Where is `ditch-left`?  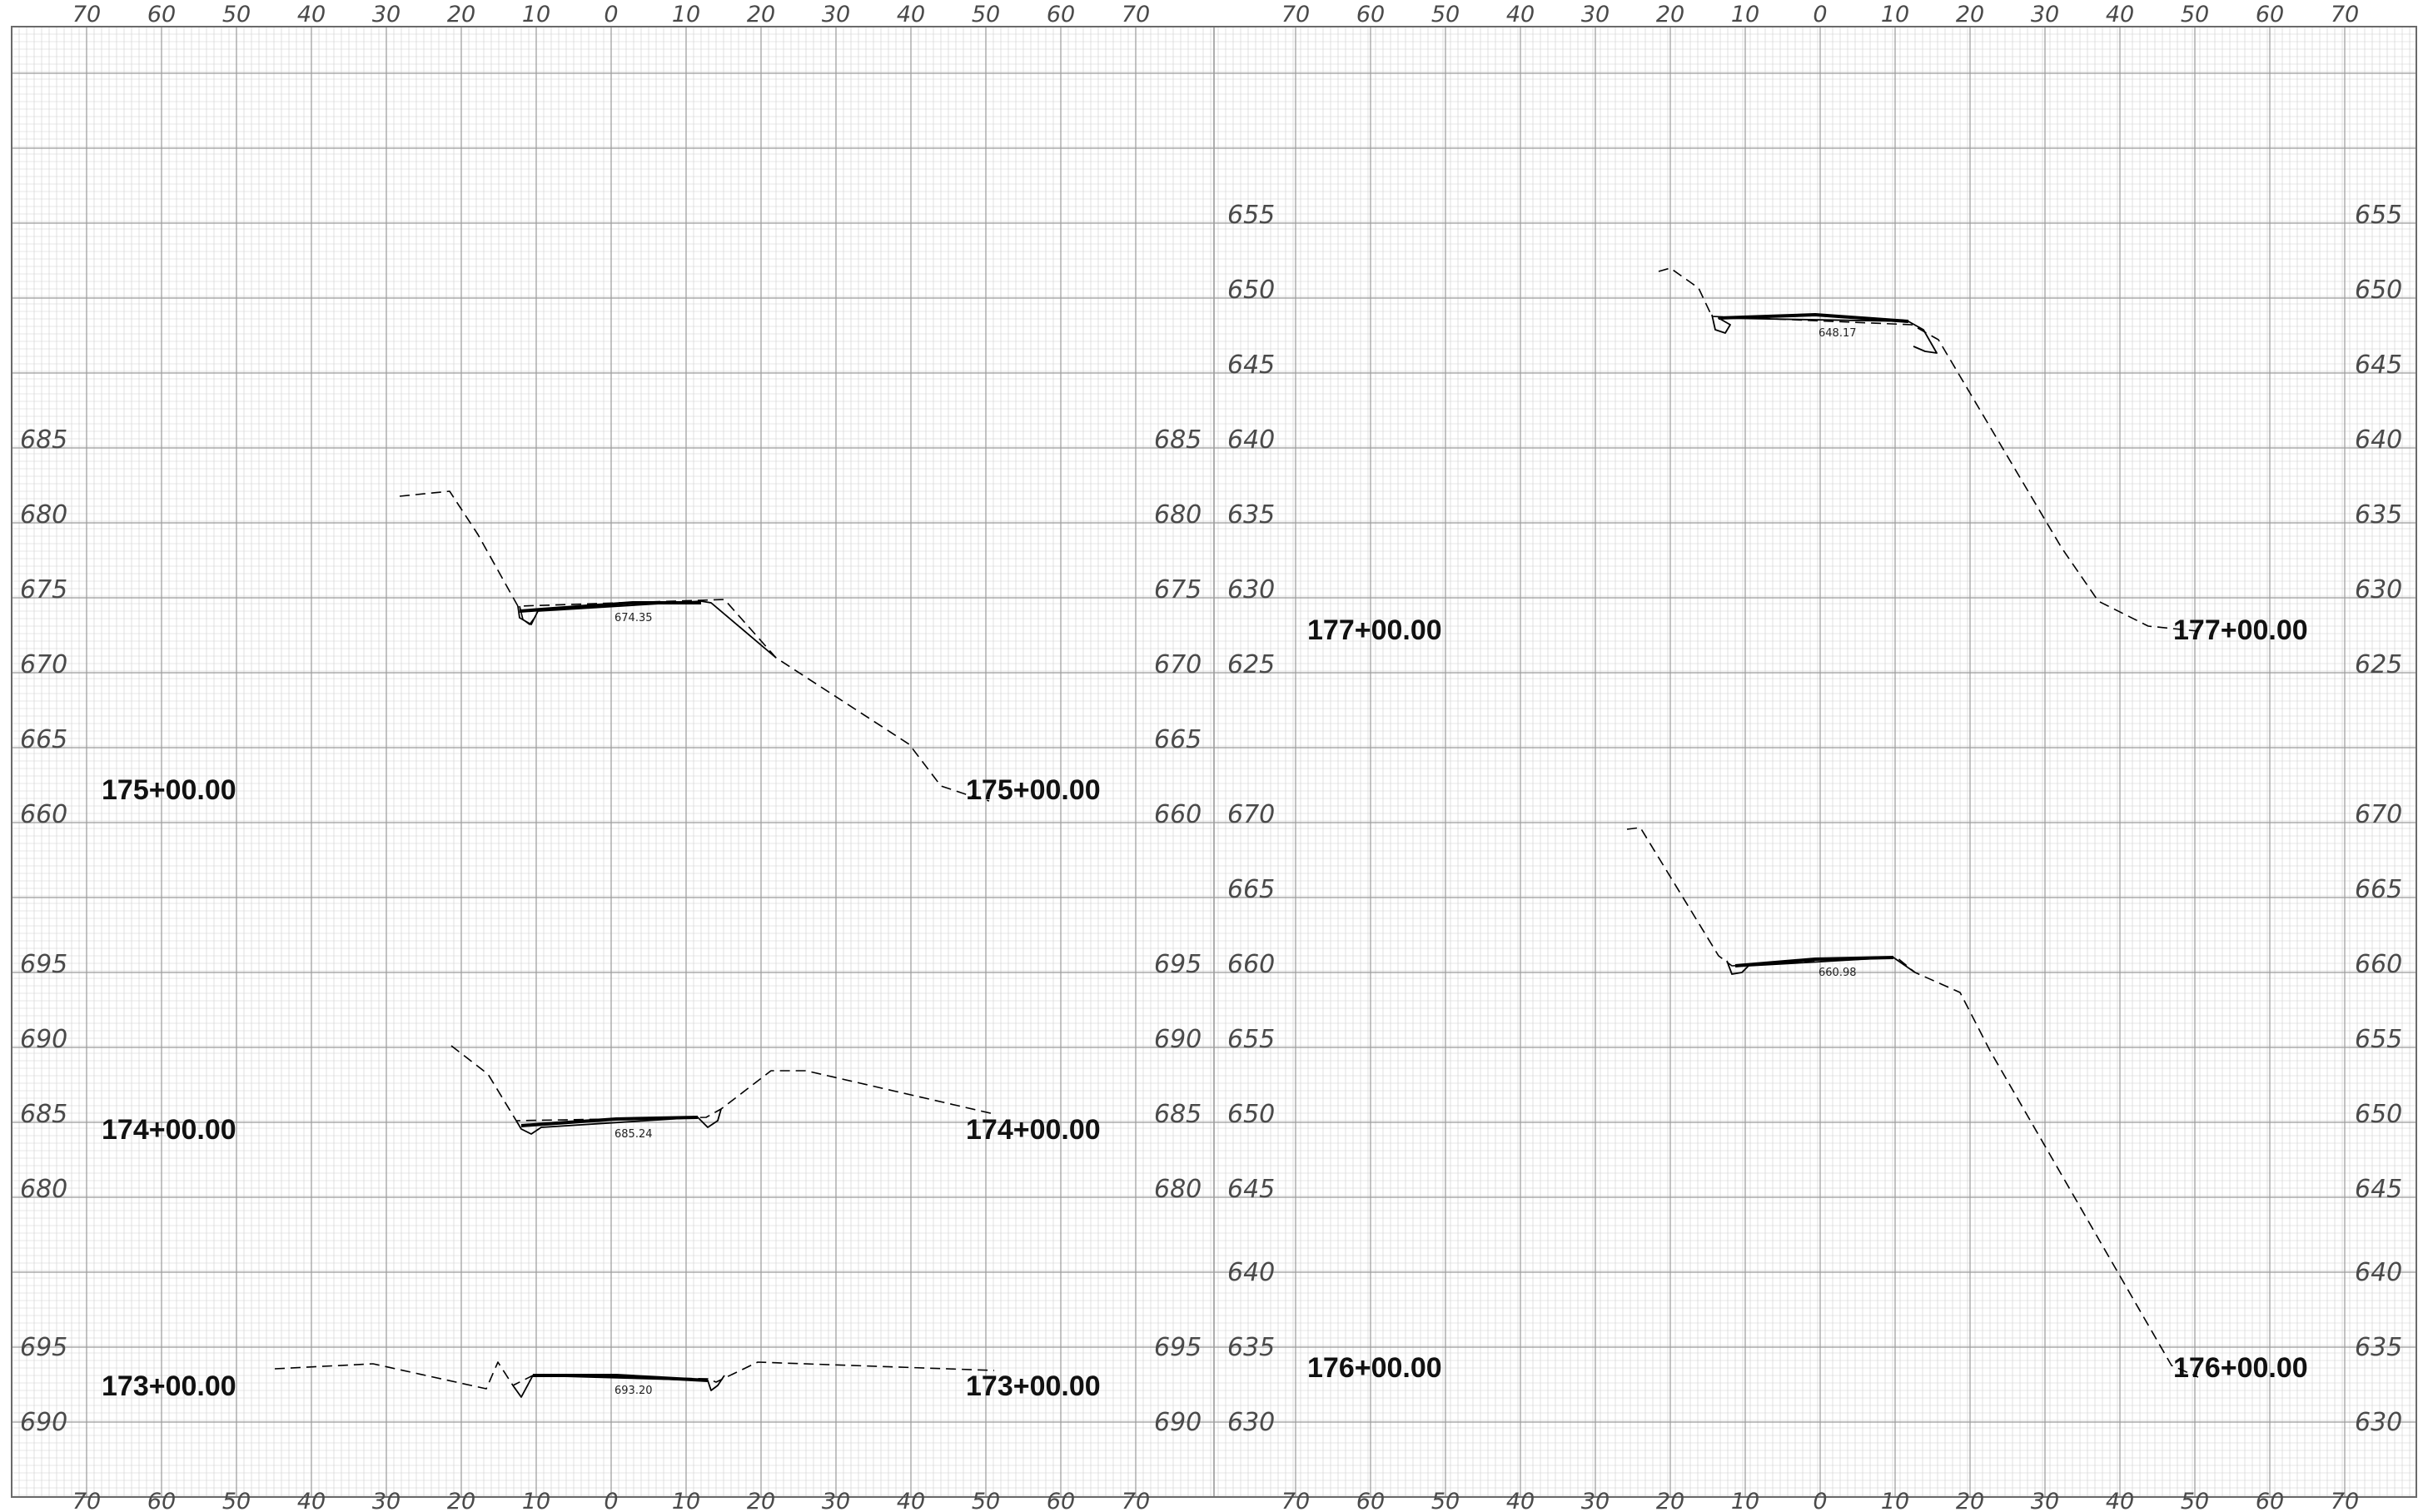 ditch-left is located at coordinates (527, 615).